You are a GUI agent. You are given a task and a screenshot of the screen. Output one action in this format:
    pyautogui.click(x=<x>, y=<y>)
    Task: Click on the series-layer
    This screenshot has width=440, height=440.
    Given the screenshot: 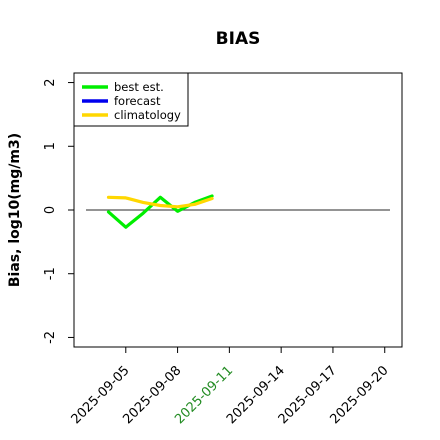 What is the action you would take?
    pyautogui.click(x=160, y=211)
    